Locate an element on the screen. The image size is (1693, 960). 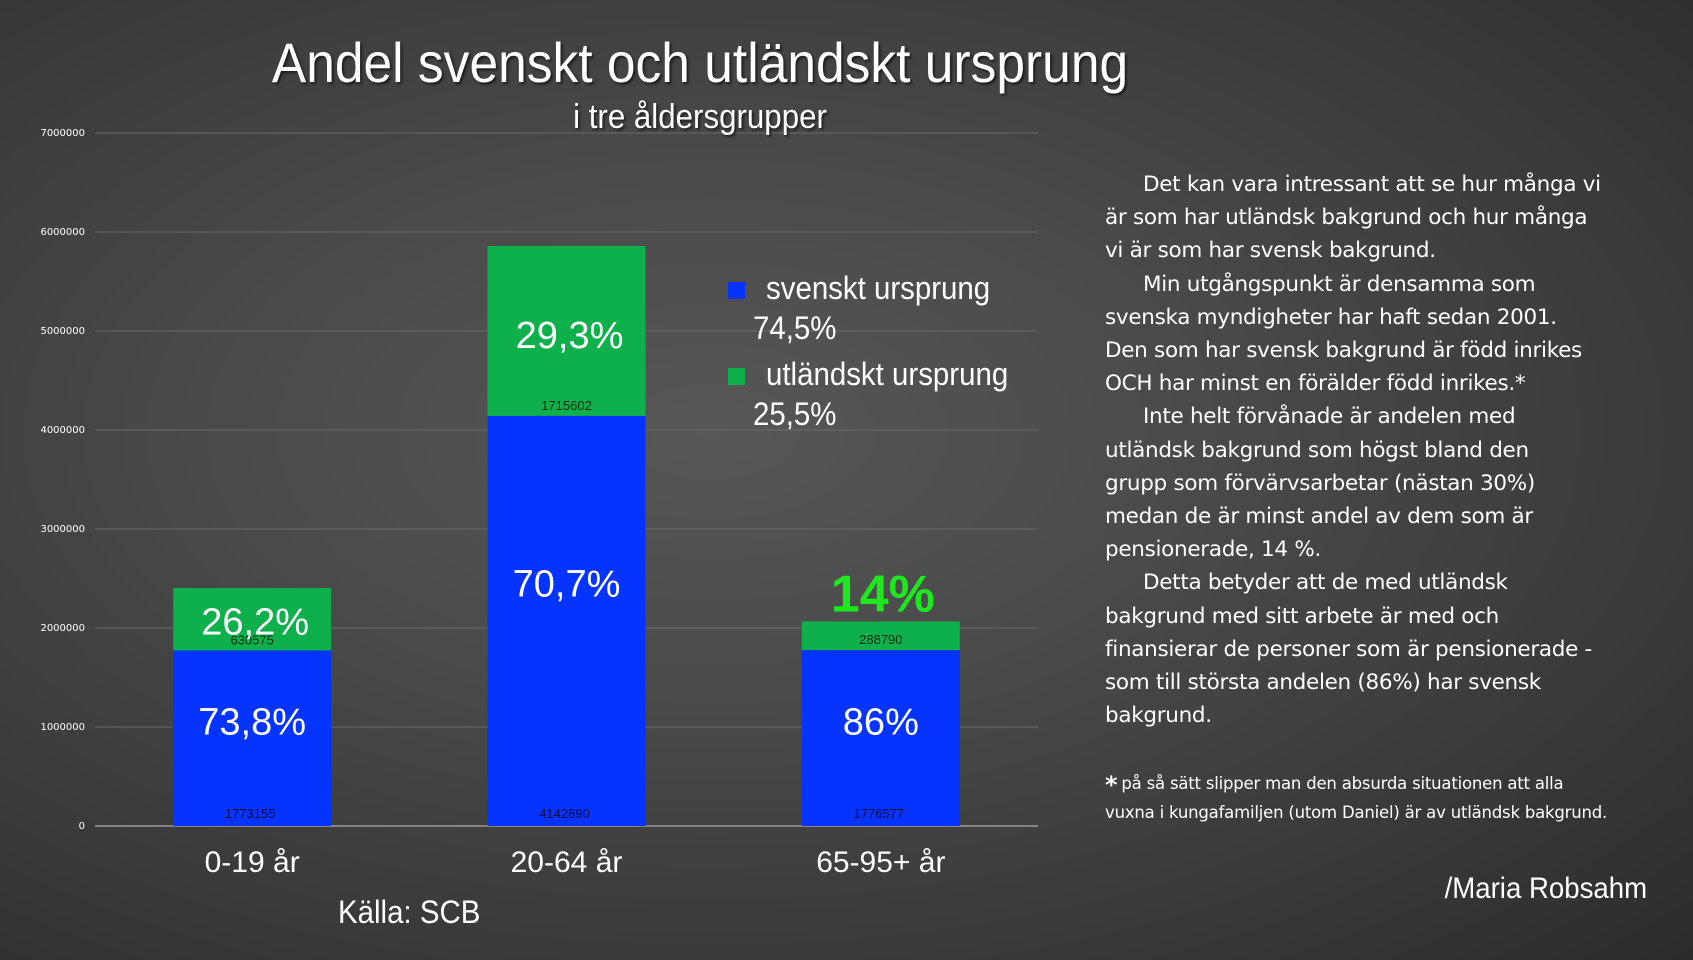
legend-swatch-blue is located at coordinates (736, 290).